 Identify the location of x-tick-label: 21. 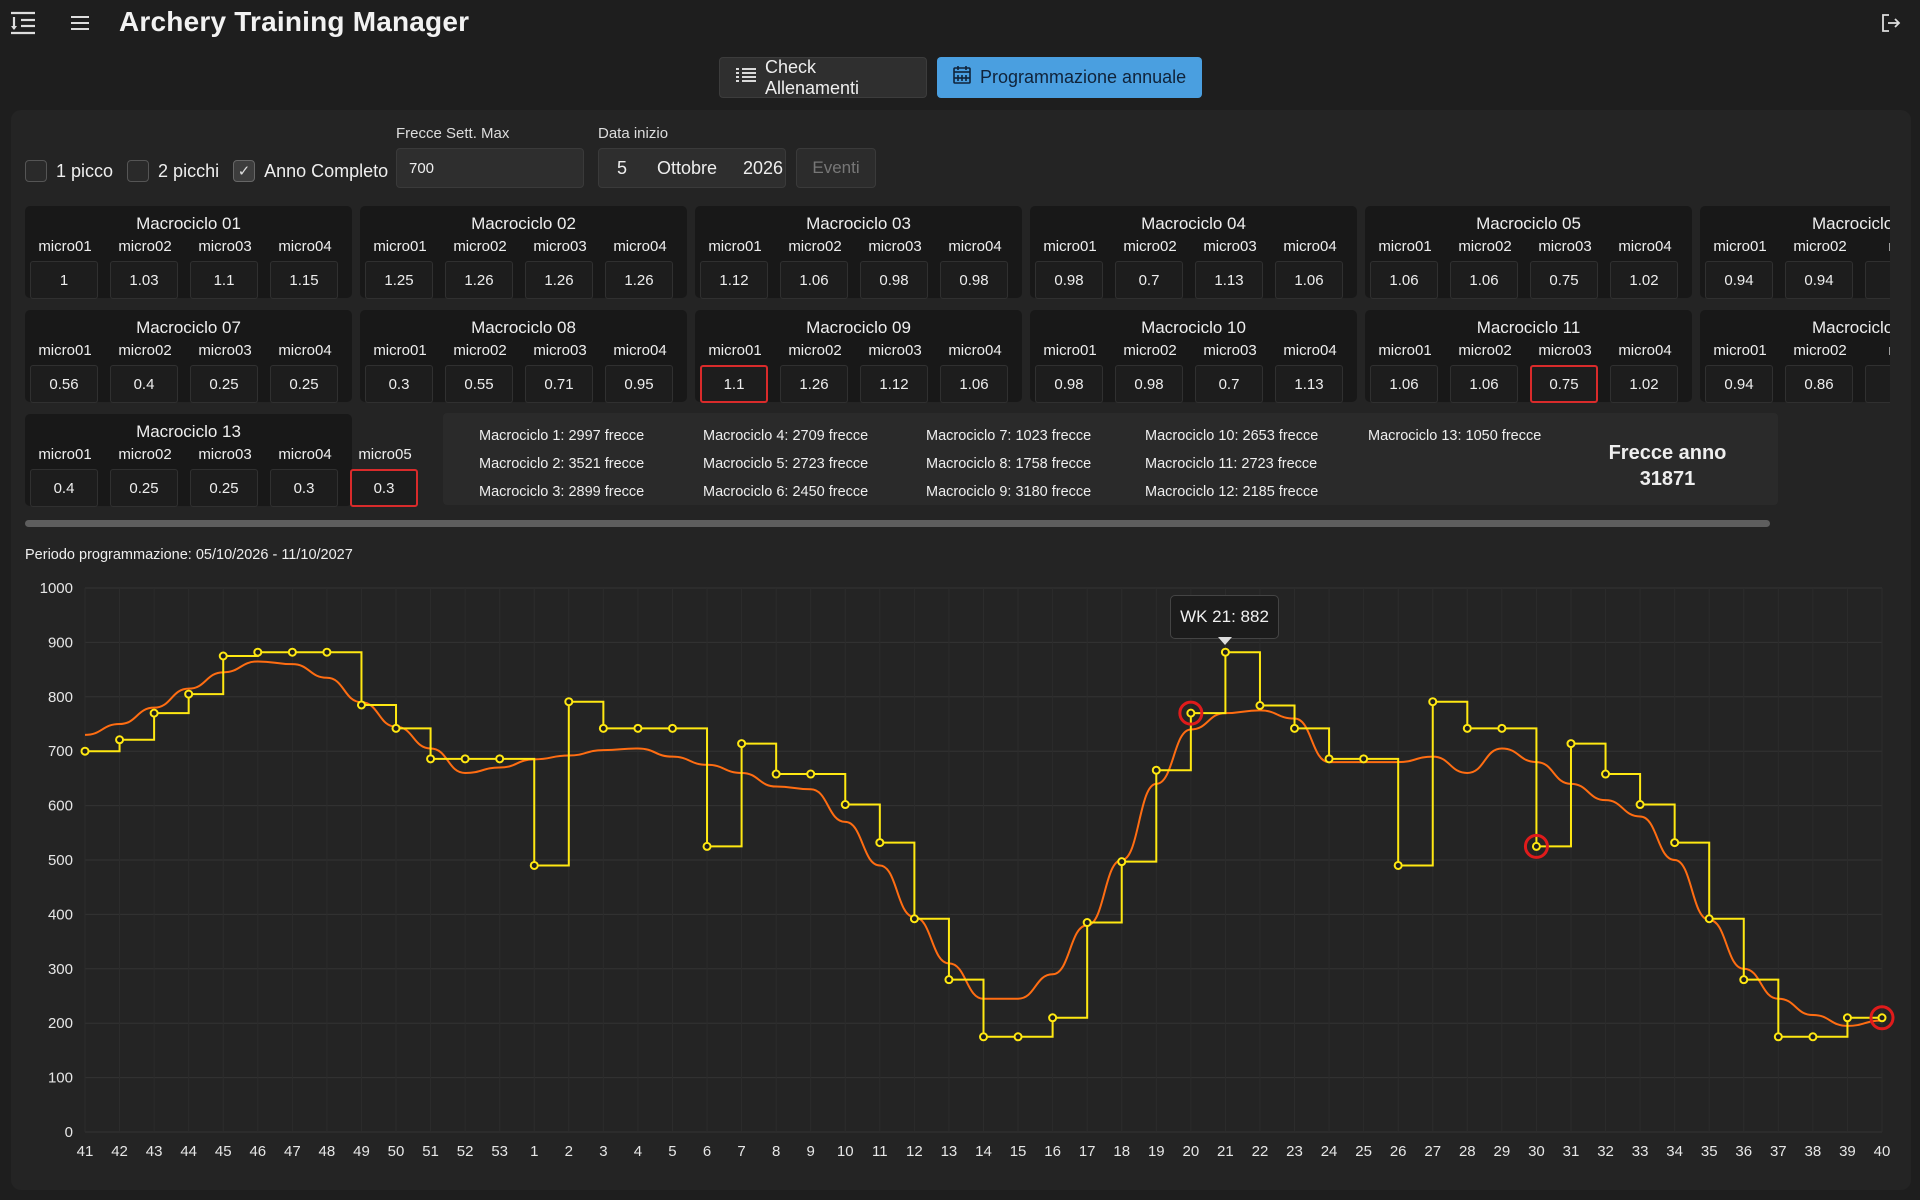
(1225, 1151).